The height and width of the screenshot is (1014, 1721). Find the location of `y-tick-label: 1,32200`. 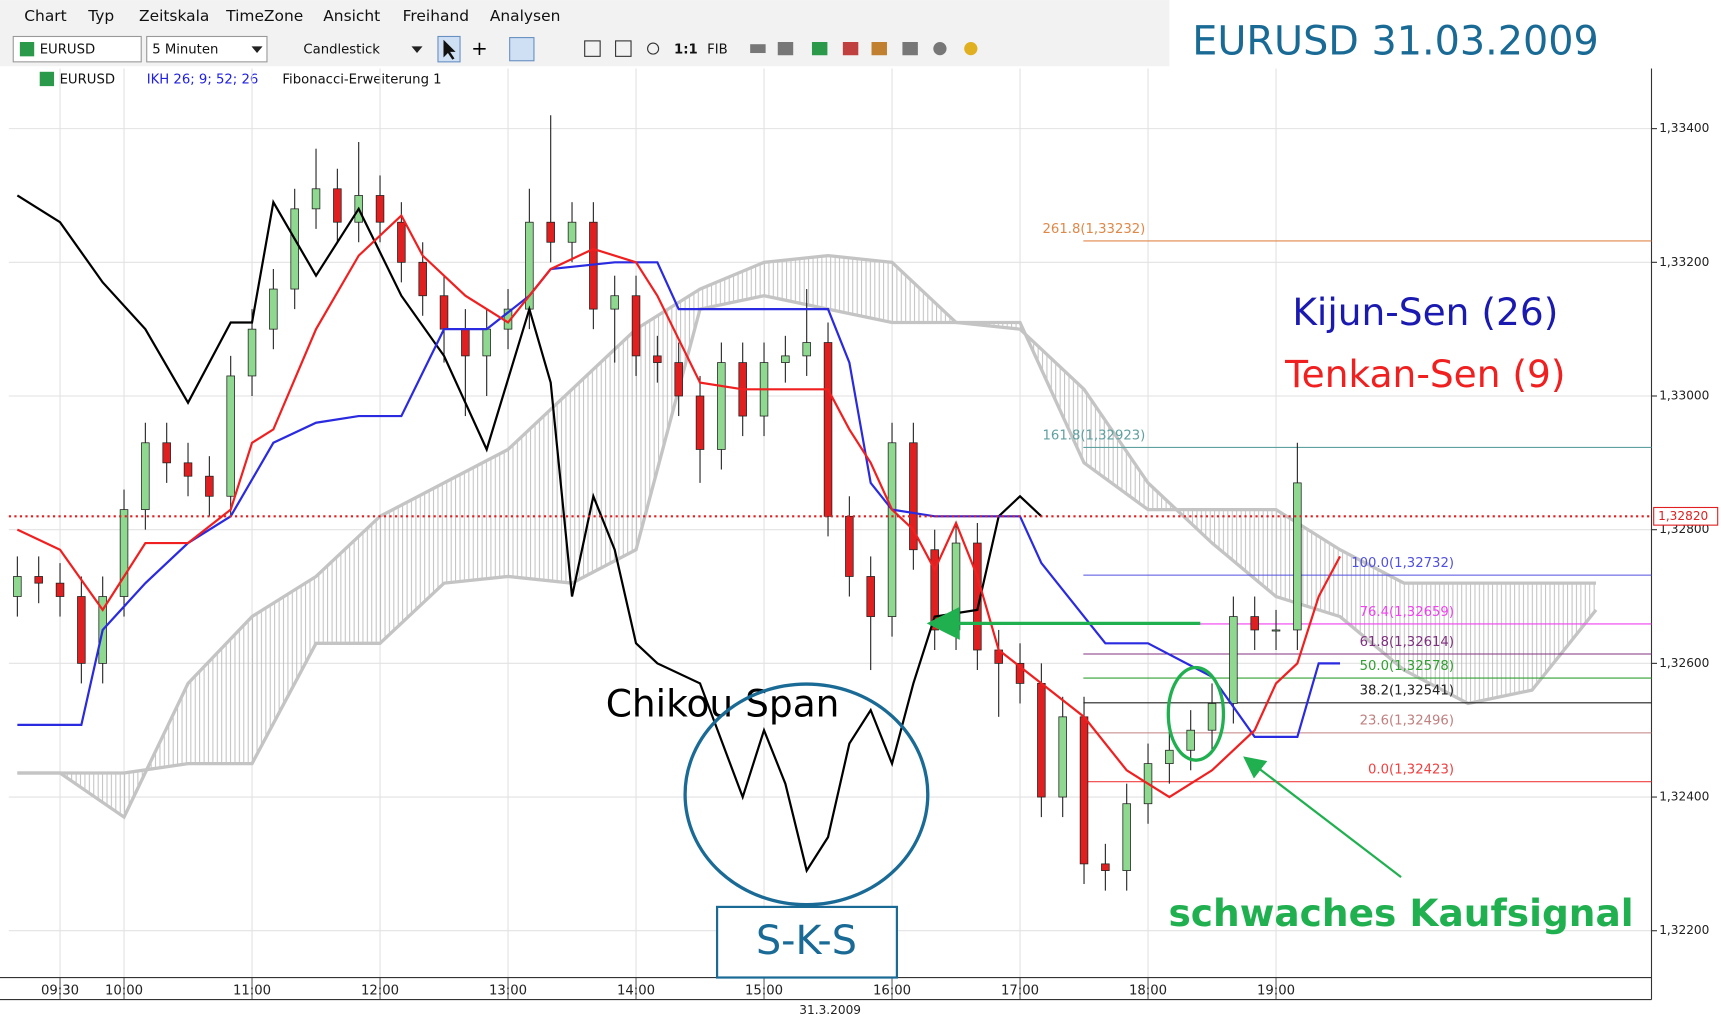

y-tick-label: 1,32200 is located at coordinates (1684, 930).